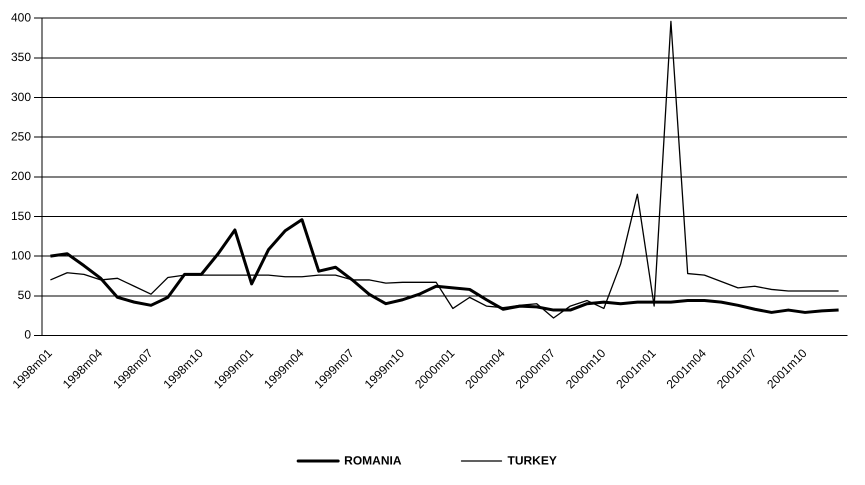  What do you see at coordinates (25, 295) in the screenshot?
I see `y-tick-label: 50` at bounding box center [25, 295].